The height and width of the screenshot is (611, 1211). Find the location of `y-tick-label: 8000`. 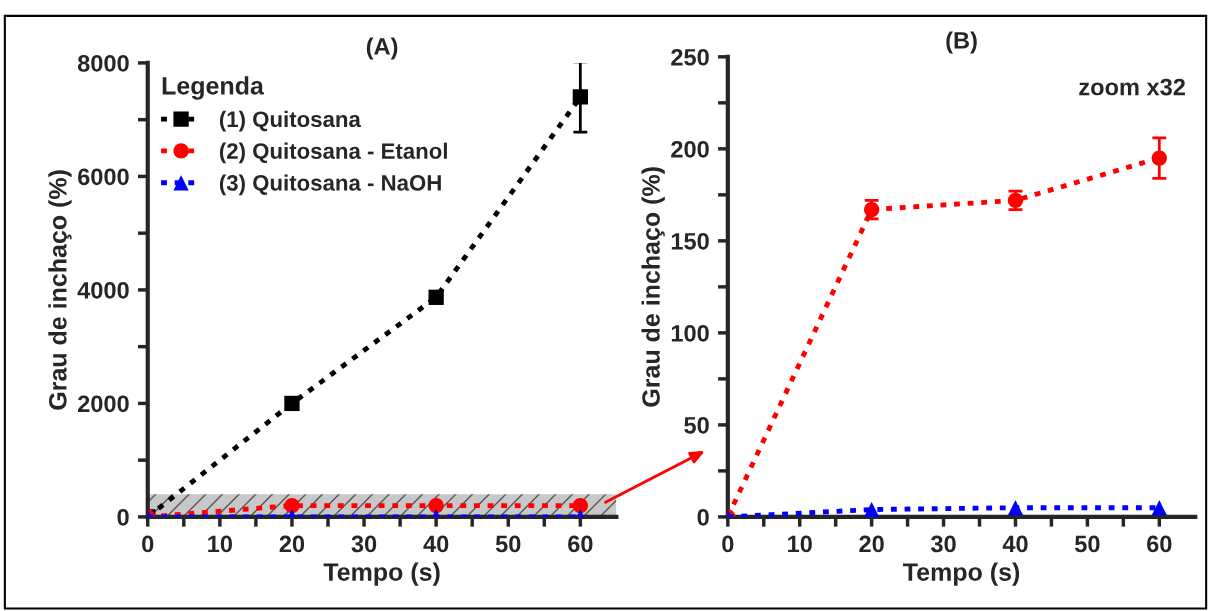

y-tick-label: 8000 is located at coordinates (103, 63).